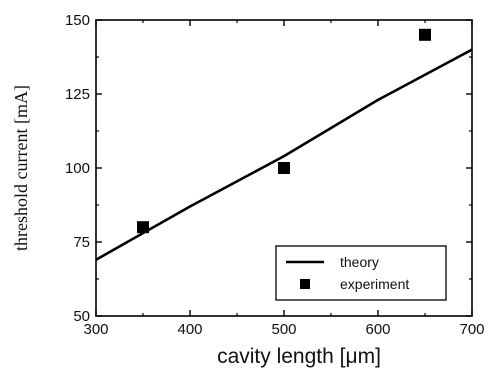  I want to click on legend-box, so click(361, 273).